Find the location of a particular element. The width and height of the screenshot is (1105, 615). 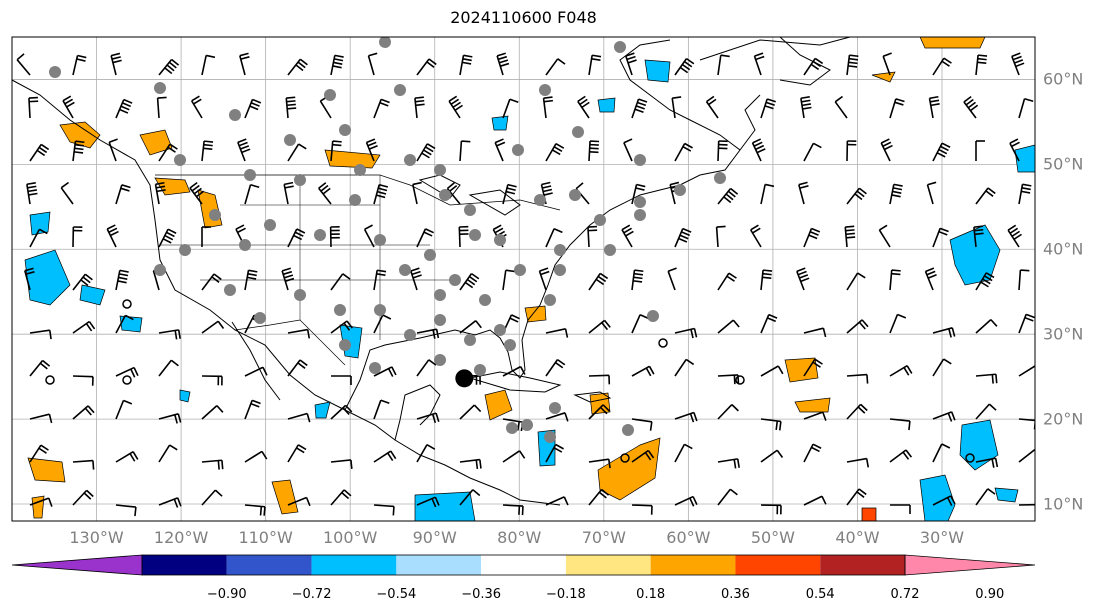

storm-center-marker is located at coordinates (464, 378).